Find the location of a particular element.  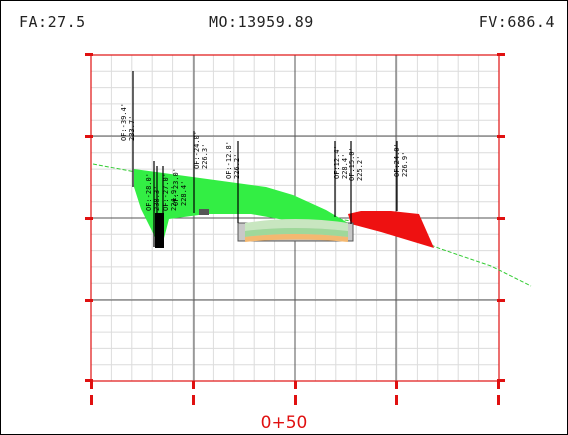

offset-label-4-line1: OF:-23.0' is located at coordinates (176, 187).